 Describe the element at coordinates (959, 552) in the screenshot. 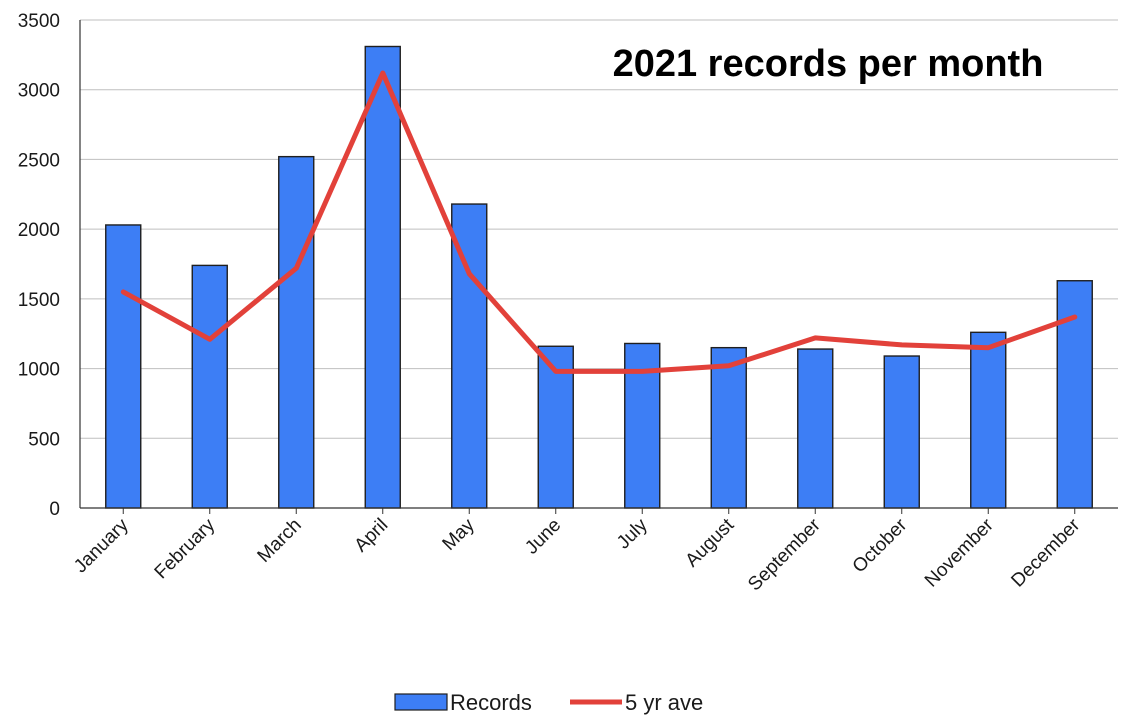

I see `x-tick-label: November` at that location.